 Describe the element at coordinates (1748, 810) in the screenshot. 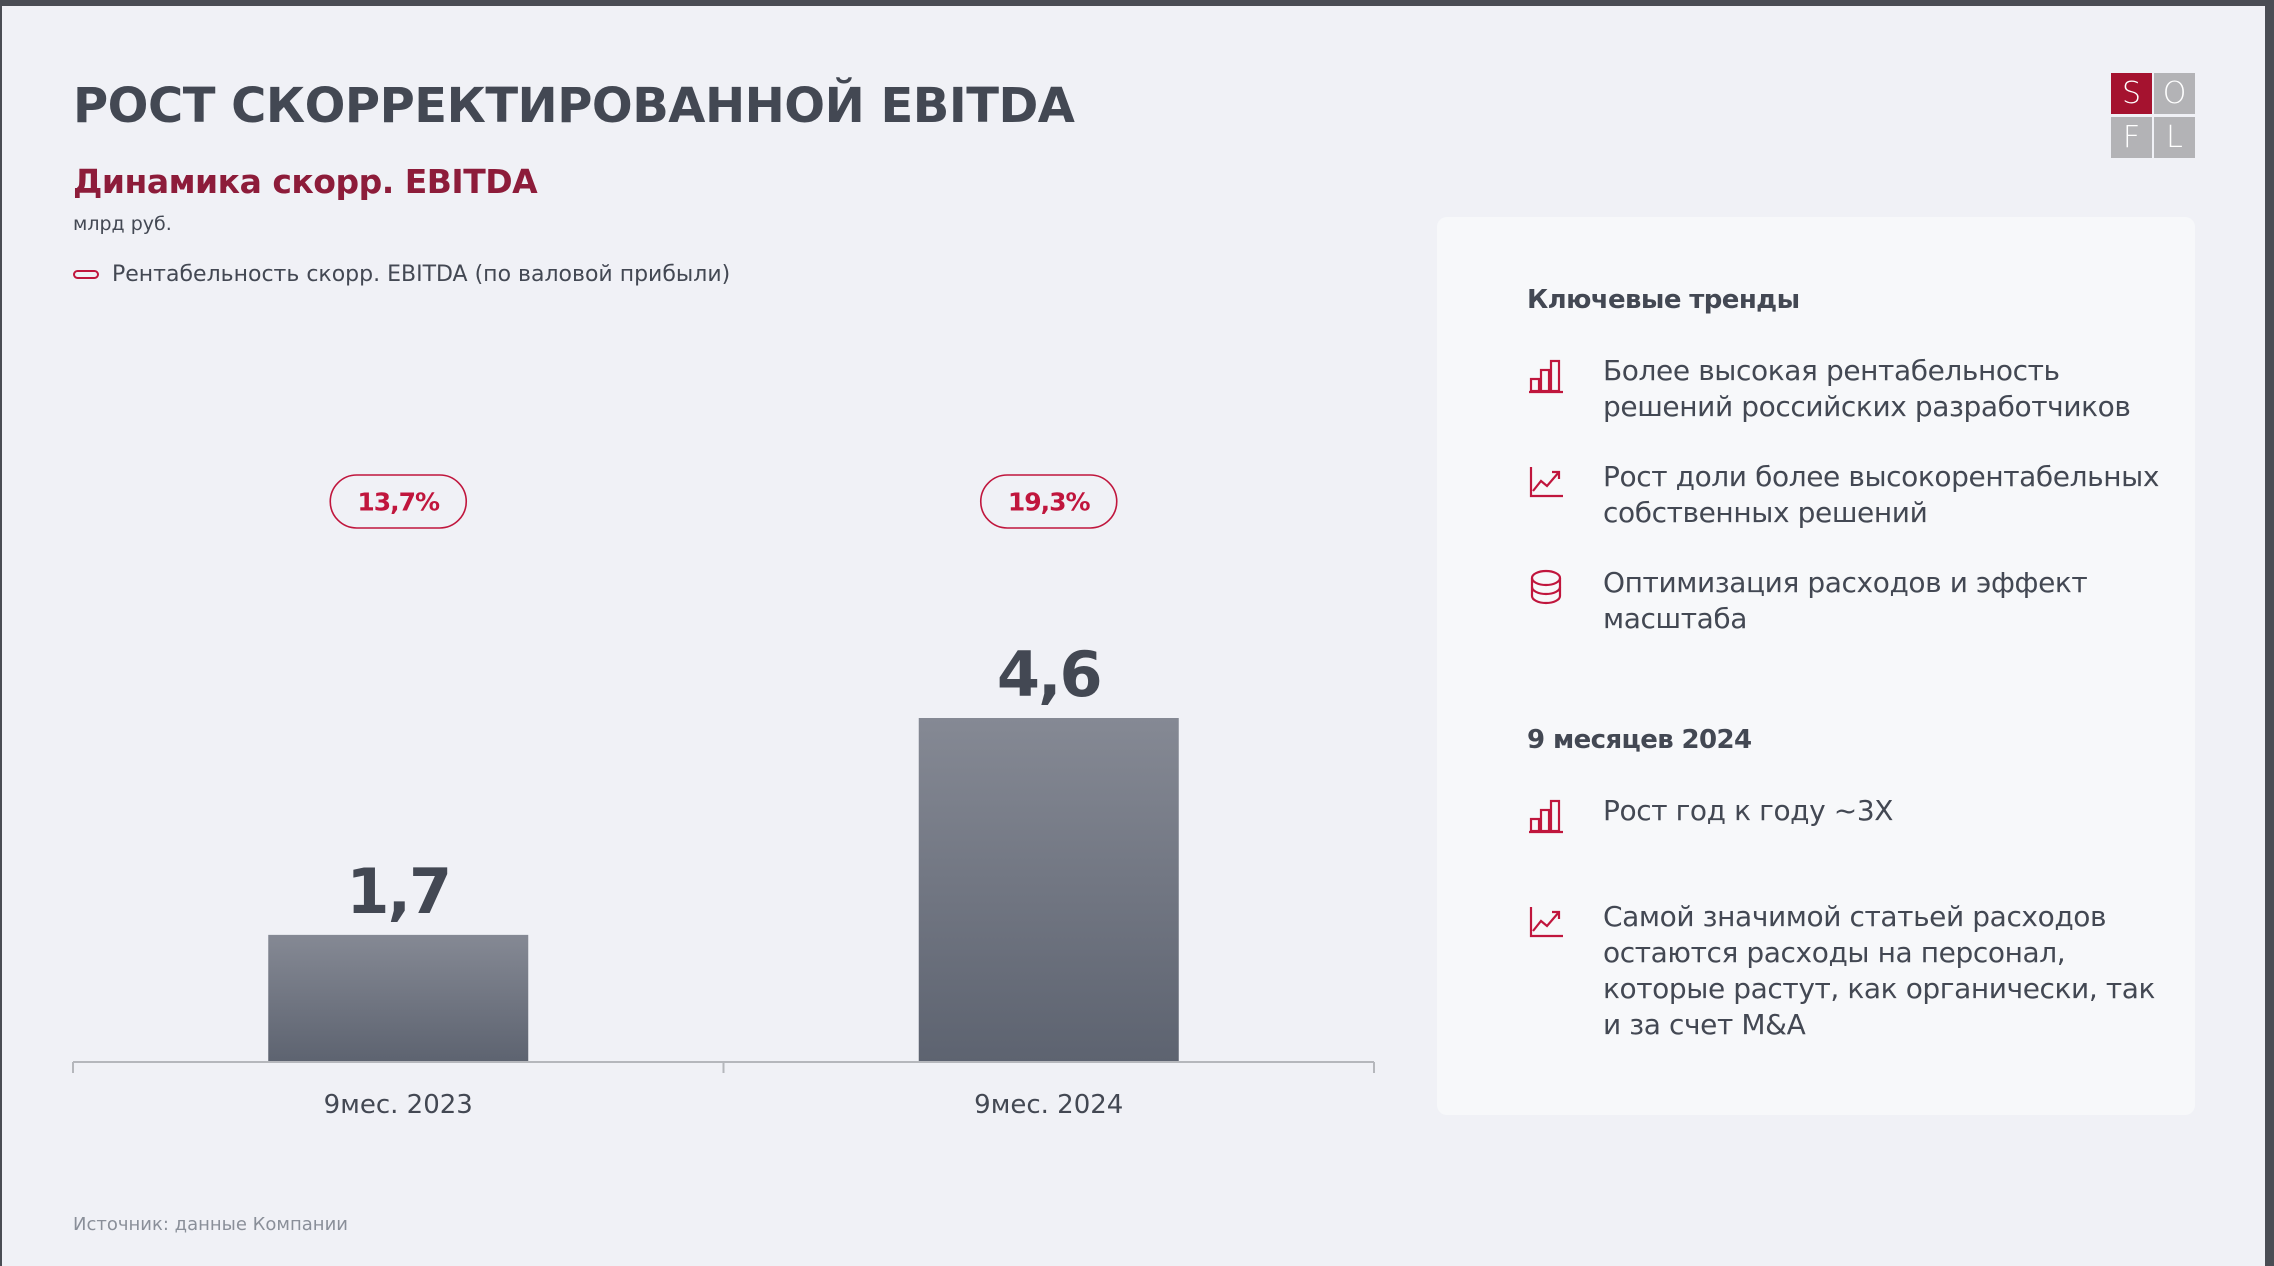

I see `trend-text: Рост год к году ~3Х` at that location.